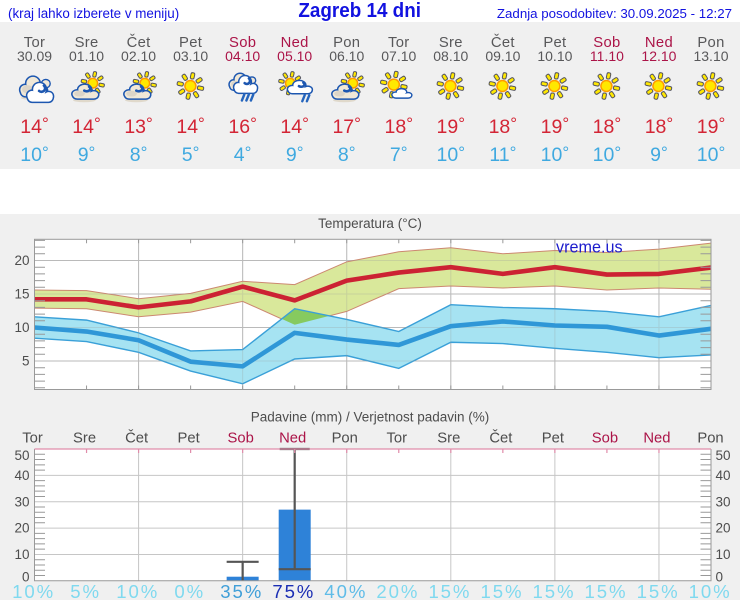 This screenshot has height=600, width=740. Describe the element at coordinates (26, 361) in the screenshot. I see `svg-text: 5` at that location.